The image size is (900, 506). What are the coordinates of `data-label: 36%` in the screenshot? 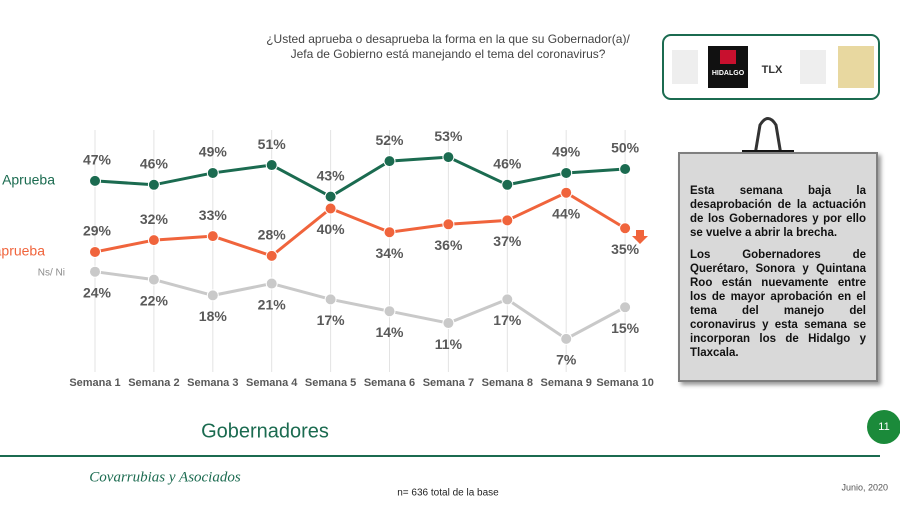 It's located at (448, 245).